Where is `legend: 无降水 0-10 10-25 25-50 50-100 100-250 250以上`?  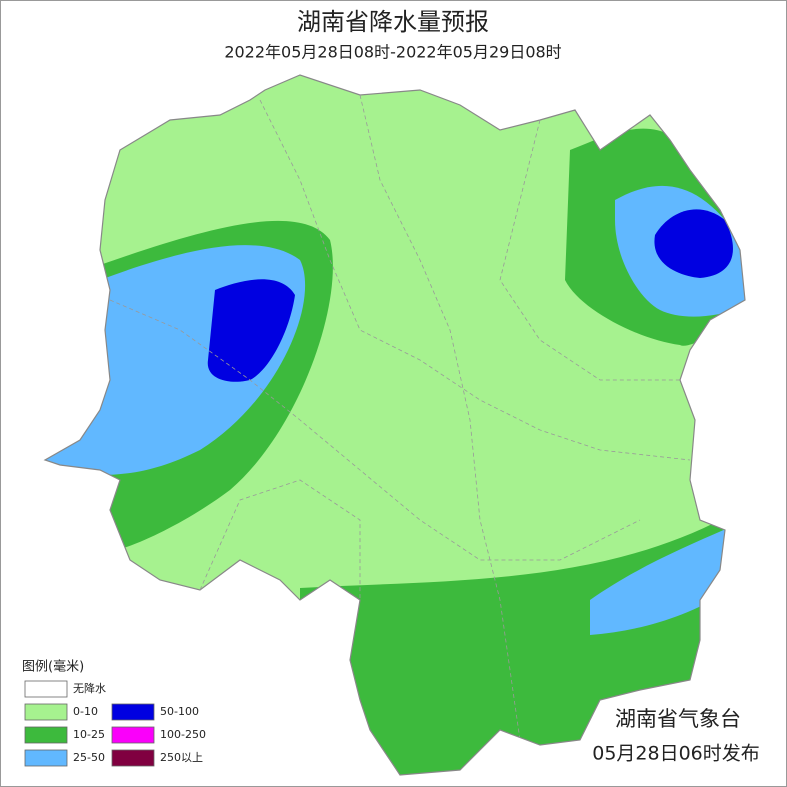 legend: 无降水 0-10 10-25 25-50 50-100 100-250 250以上 is located at coordinates (115, 723).